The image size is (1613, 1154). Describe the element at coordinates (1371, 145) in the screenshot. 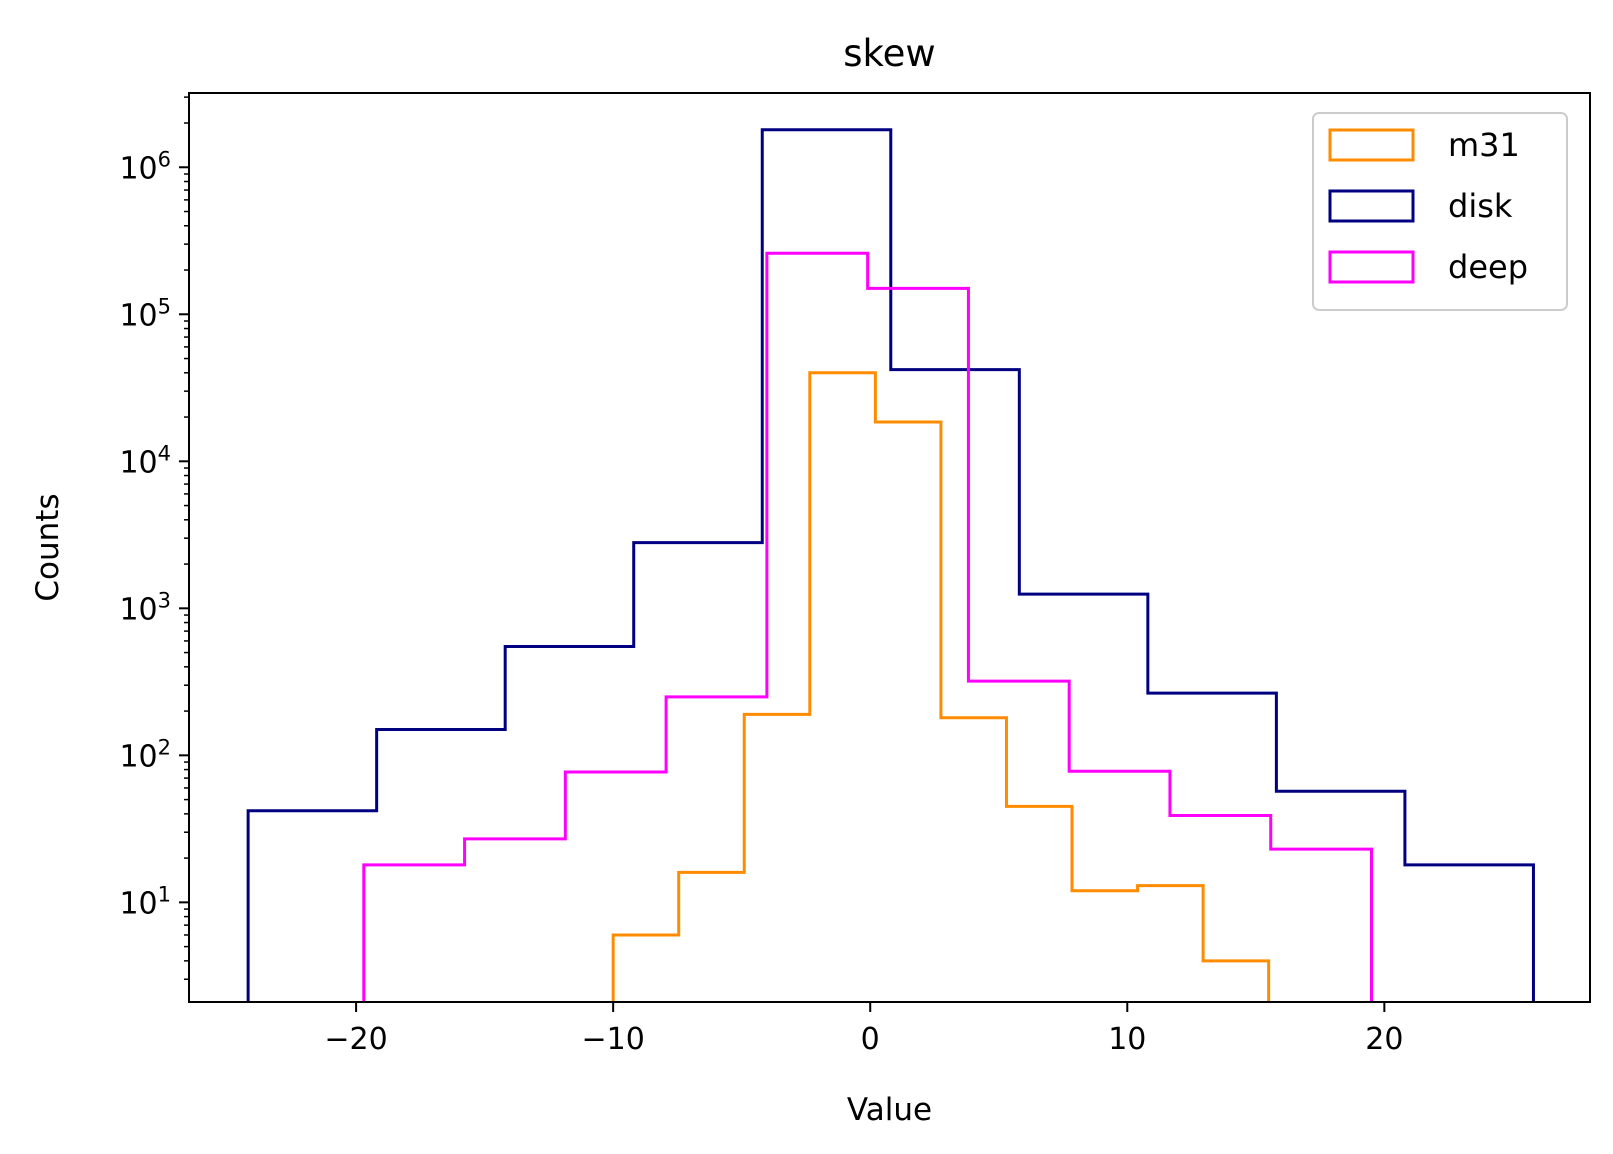

I see `legend-swatch-m31` at that location.